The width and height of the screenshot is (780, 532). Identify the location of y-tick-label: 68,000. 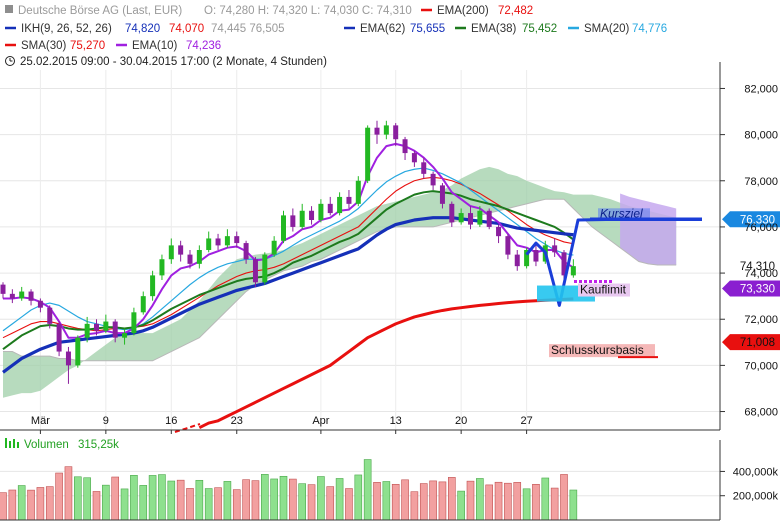
(761, 413).